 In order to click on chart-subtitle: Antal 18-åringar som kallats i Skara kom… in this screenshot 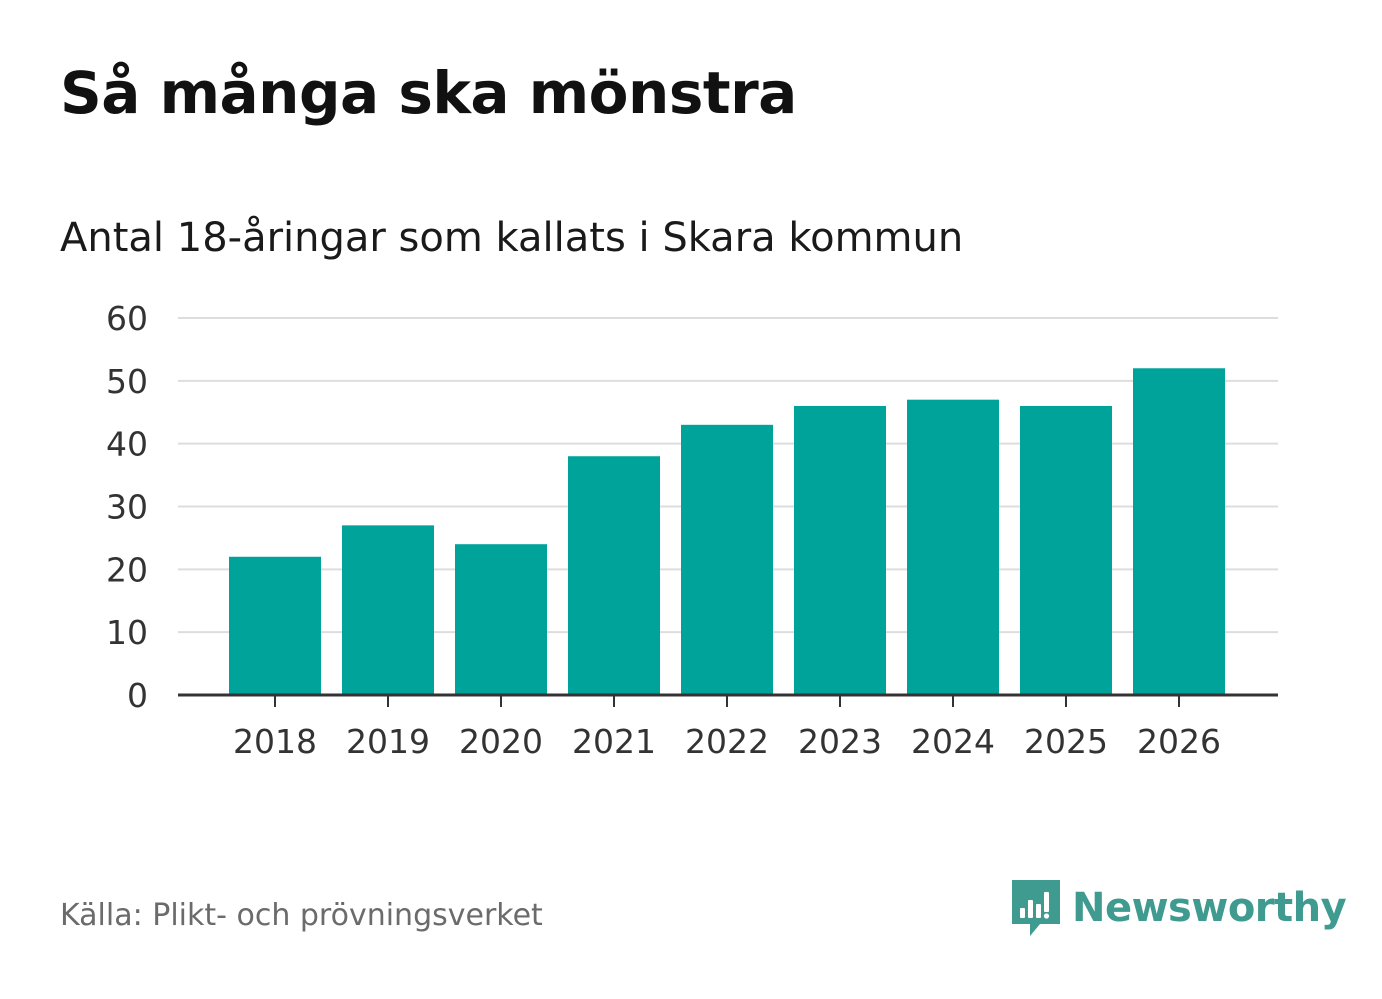, I will do `click(512, 238)`.